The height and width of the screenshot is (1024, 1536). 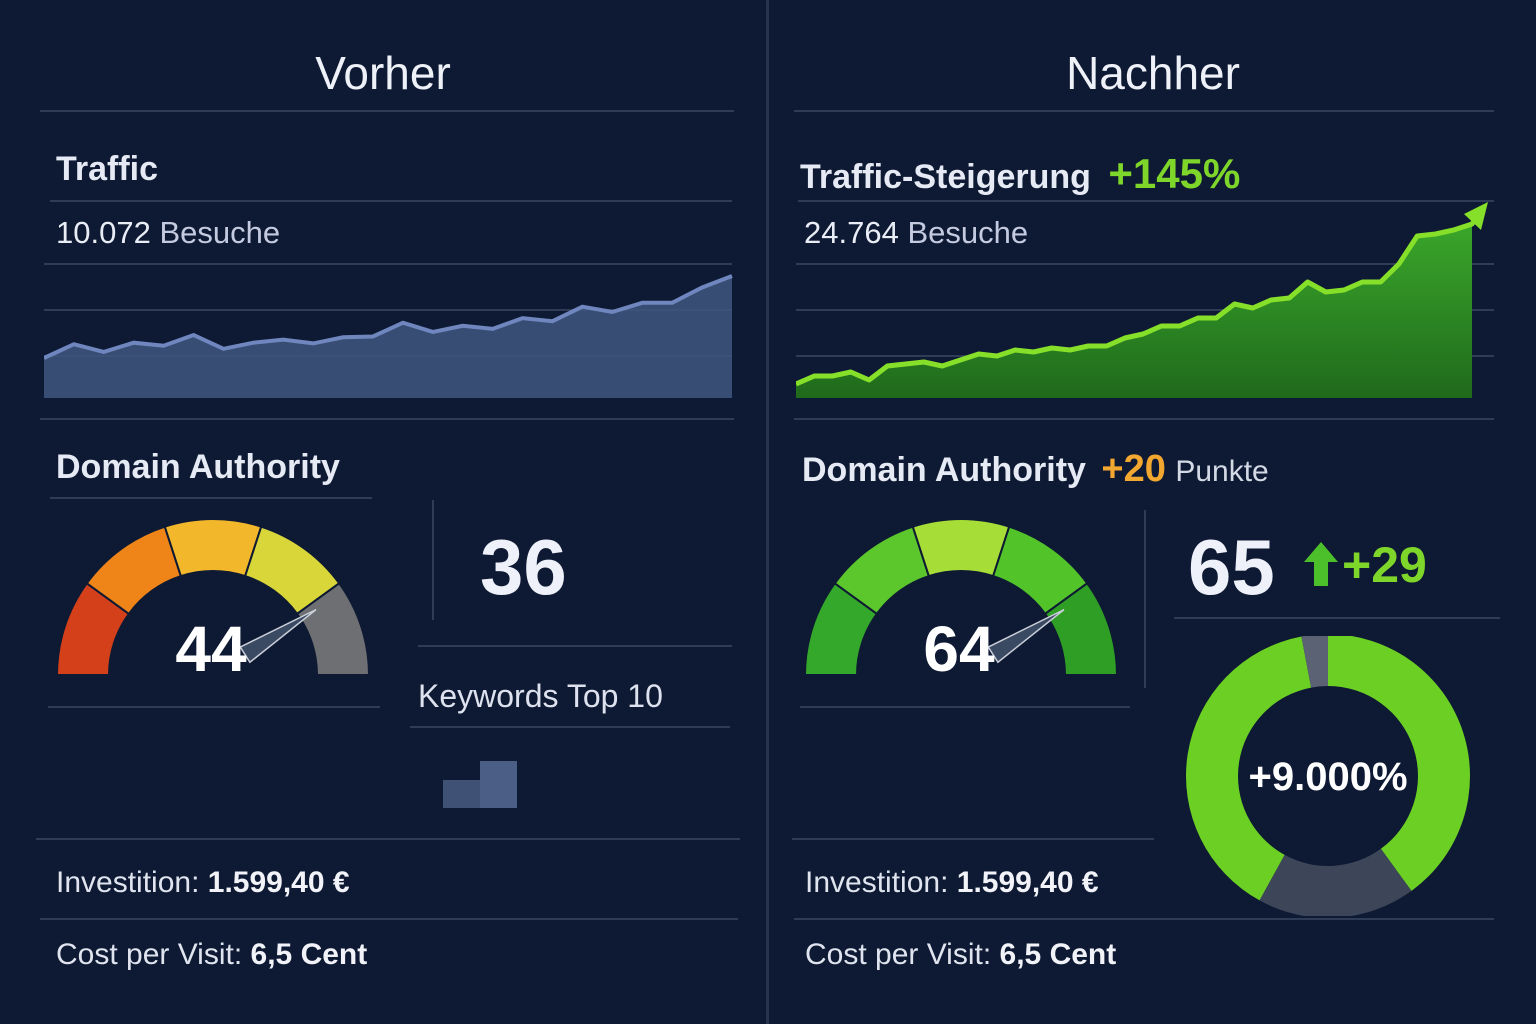 I want to click on panel-divider, so click(x=767, y=512).